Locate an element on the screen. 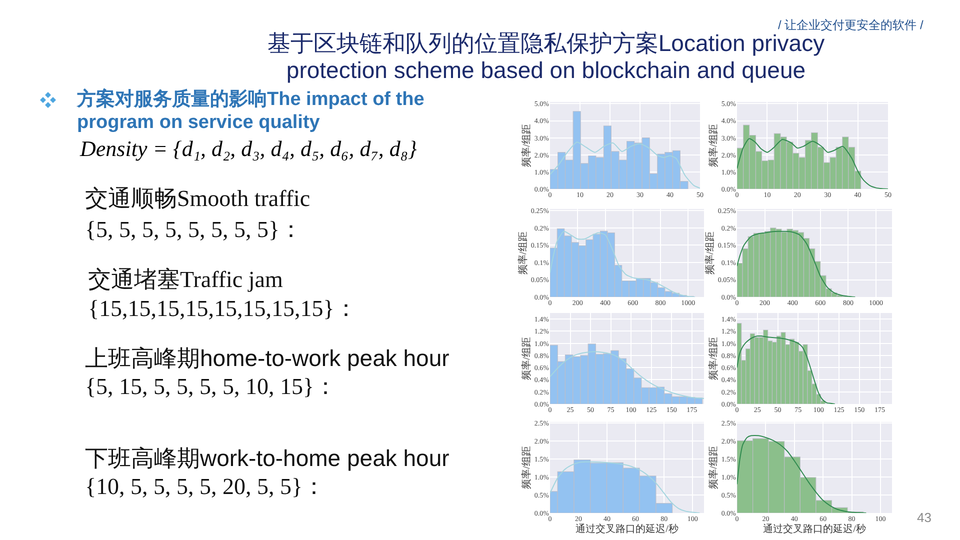  text: 下班高峰期work-to-home peak hour is located at coordinates (267, 458).